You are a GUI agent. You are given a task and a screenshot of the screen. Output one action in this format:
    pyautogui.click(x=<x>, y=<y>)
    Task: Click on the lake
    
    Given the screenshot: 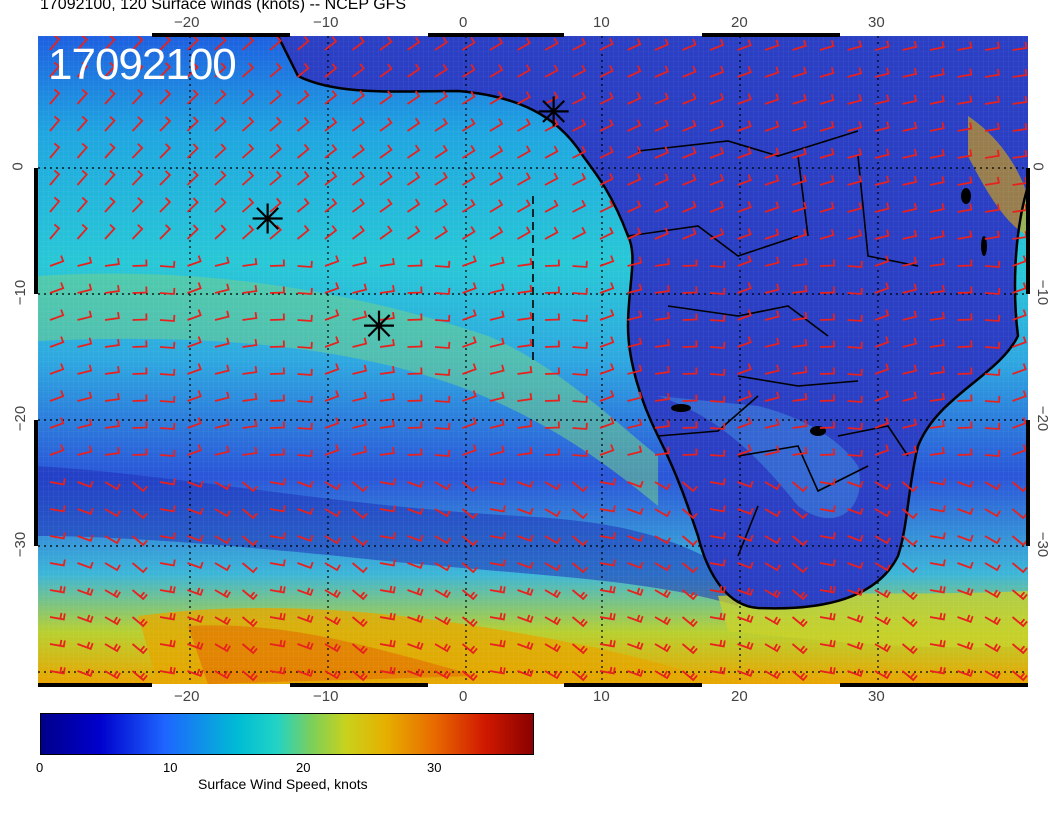 What is the action you would take?
    pyautogui.click(x=966, y=196)
    